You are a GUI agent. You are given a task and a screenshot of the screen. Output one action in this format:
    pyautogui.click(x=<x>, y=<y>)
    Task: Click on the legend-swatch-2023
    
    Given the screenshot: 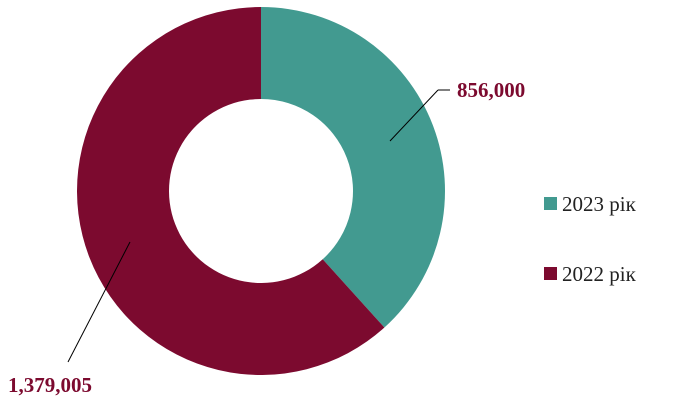 What is the action you would take?
    pyautogui.click(x=550, y=203)
    